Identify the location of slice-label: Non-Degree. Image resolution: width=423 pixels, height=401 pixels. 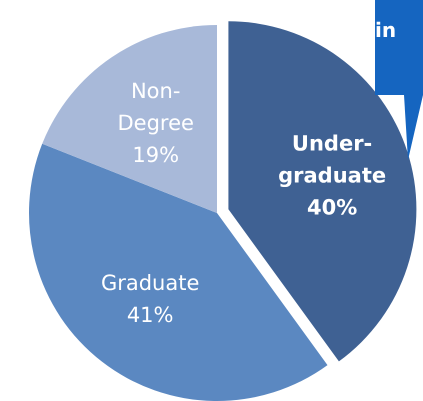
(155, 106).